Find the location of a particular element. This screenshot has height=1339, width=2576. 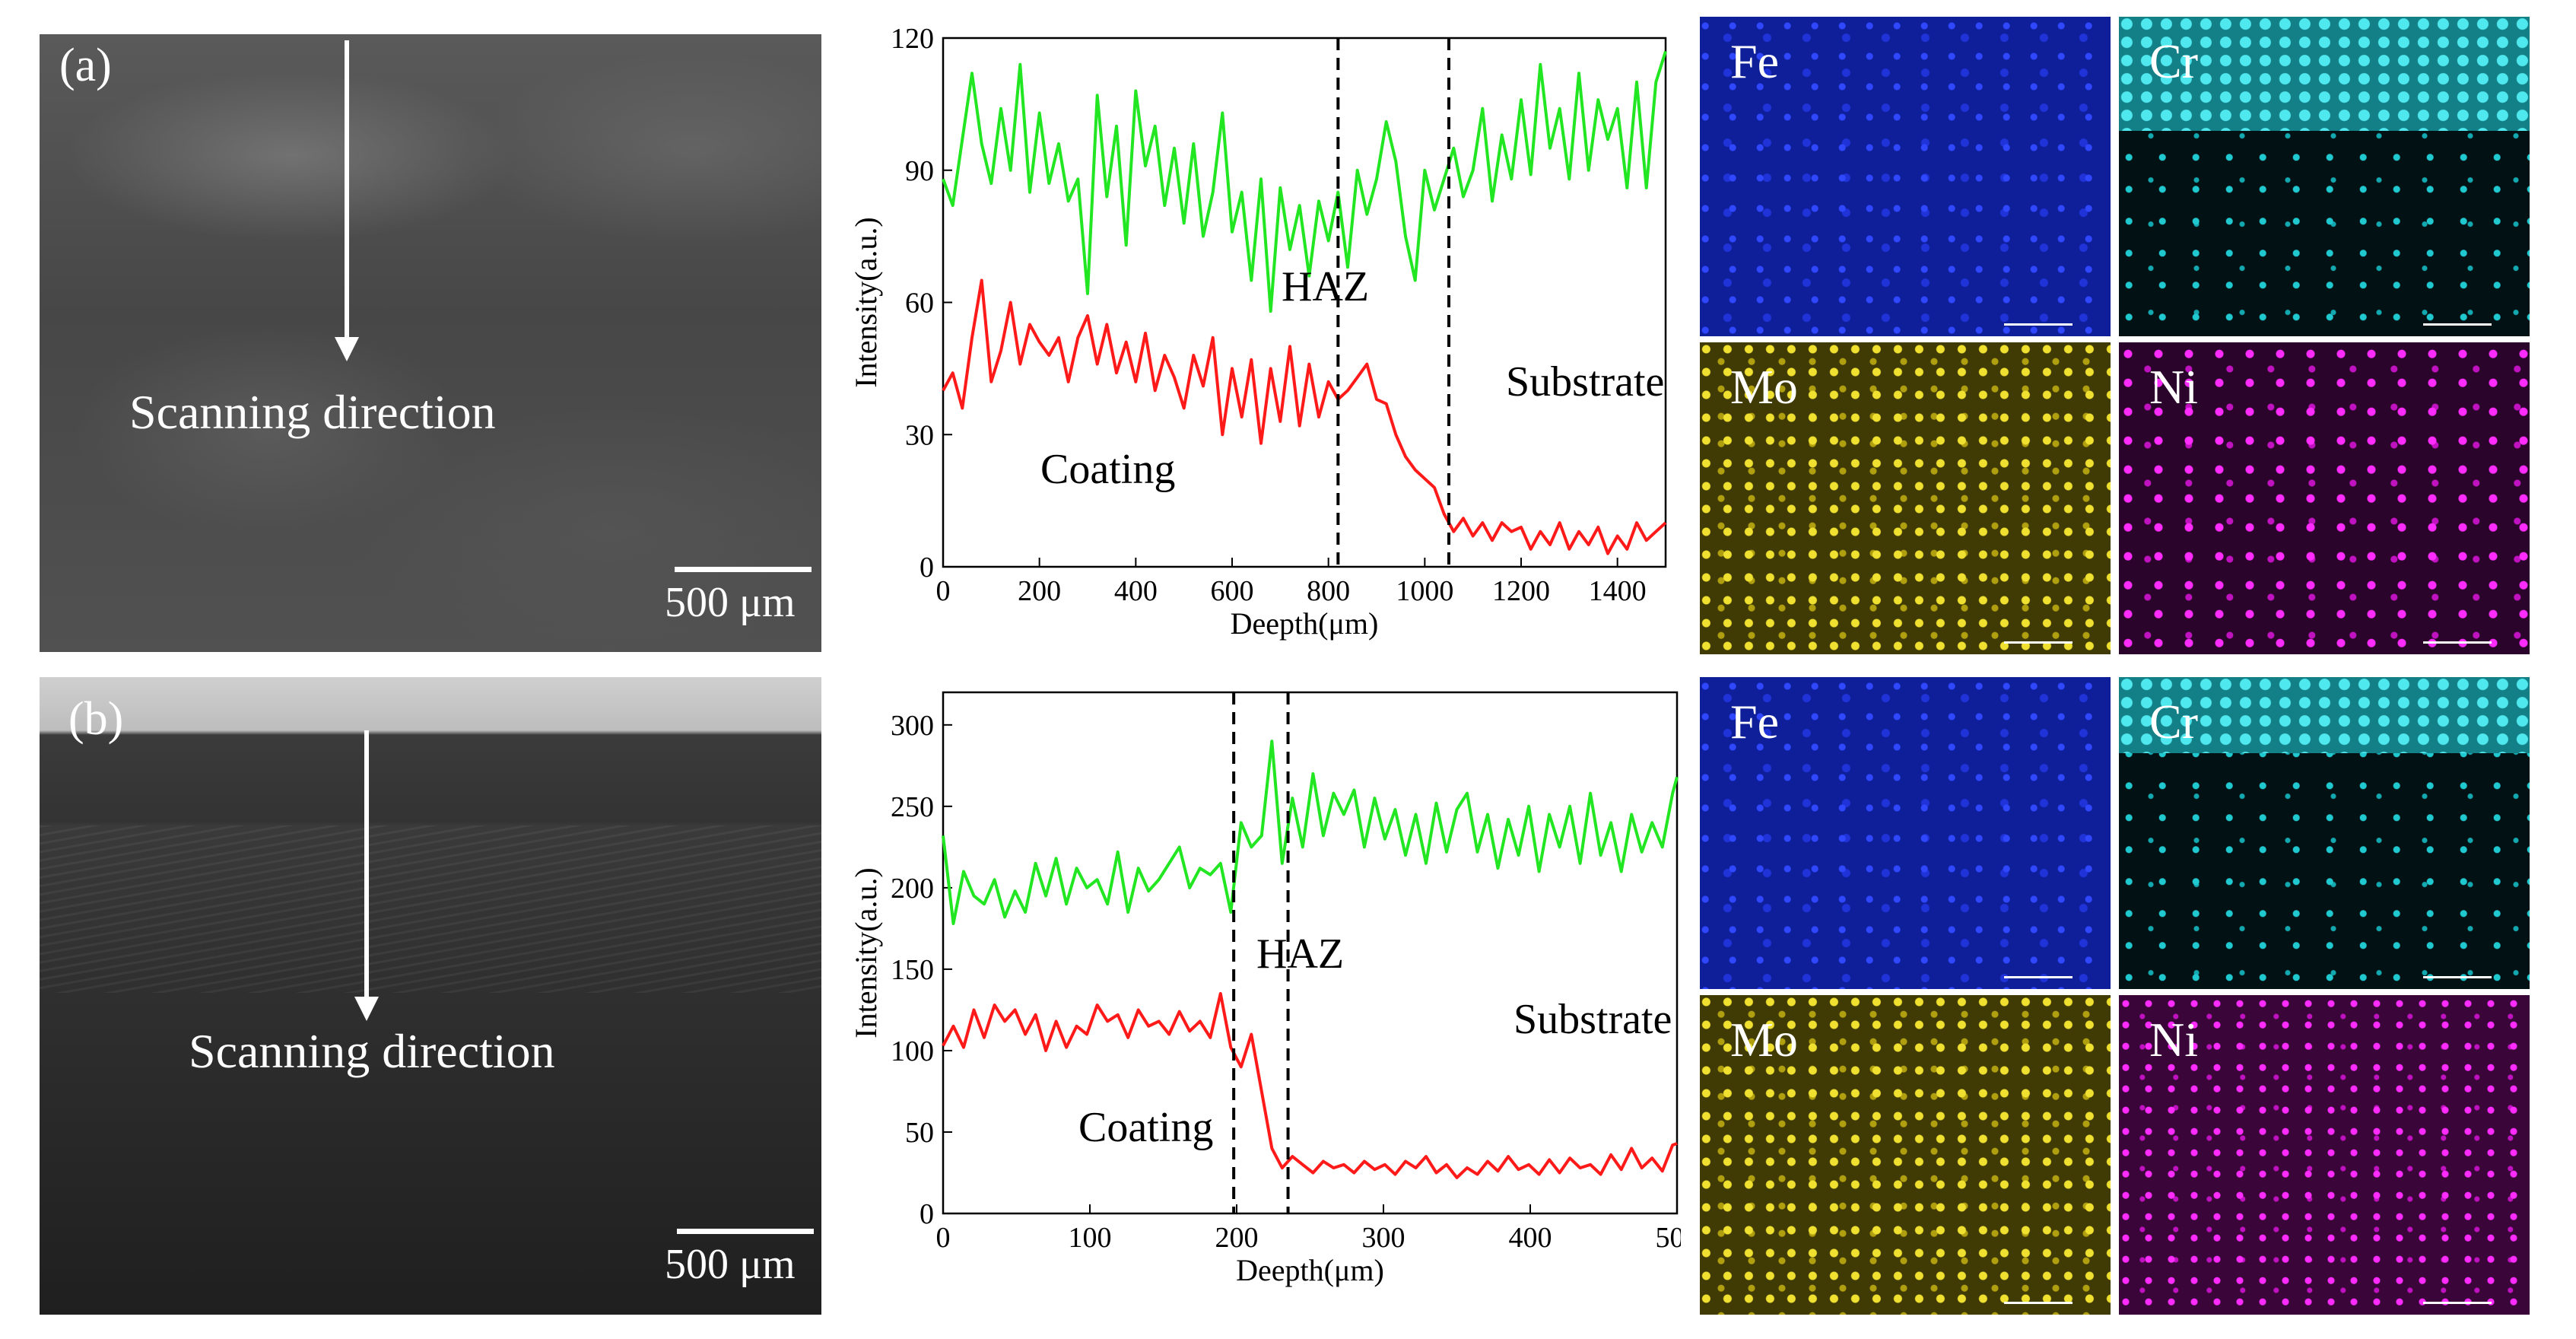

scale-text-a: 500 μm is located at coordinates (730, 602).